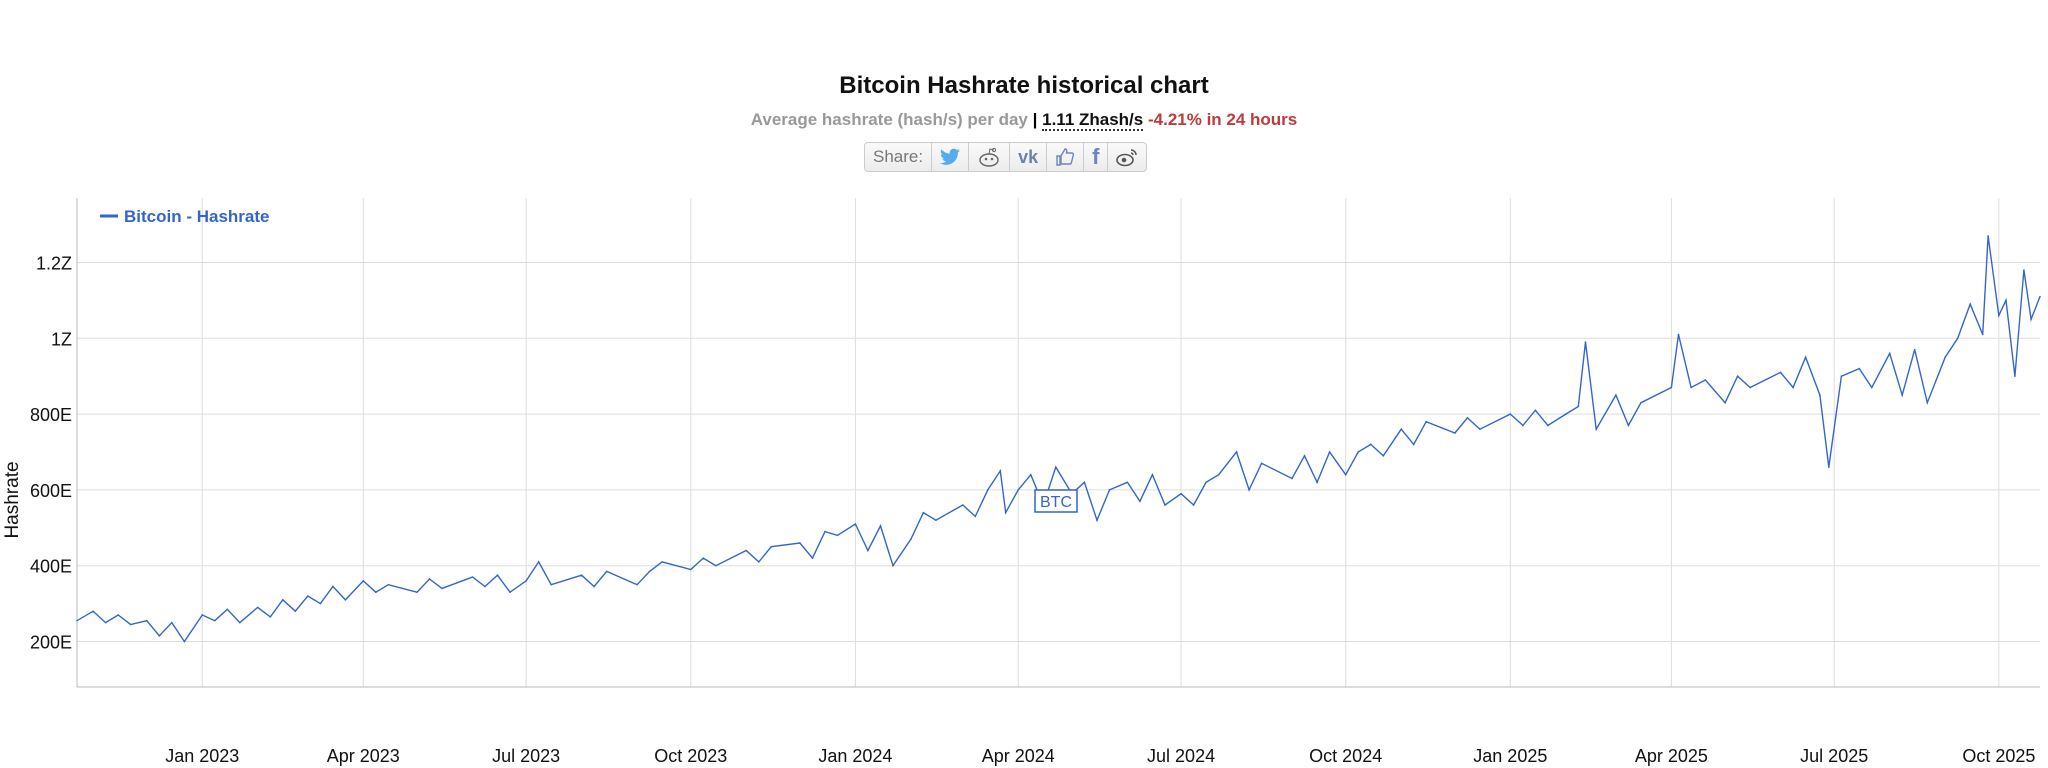  I want to click on x-tick-label: Oct 2023, so click(690, 756).